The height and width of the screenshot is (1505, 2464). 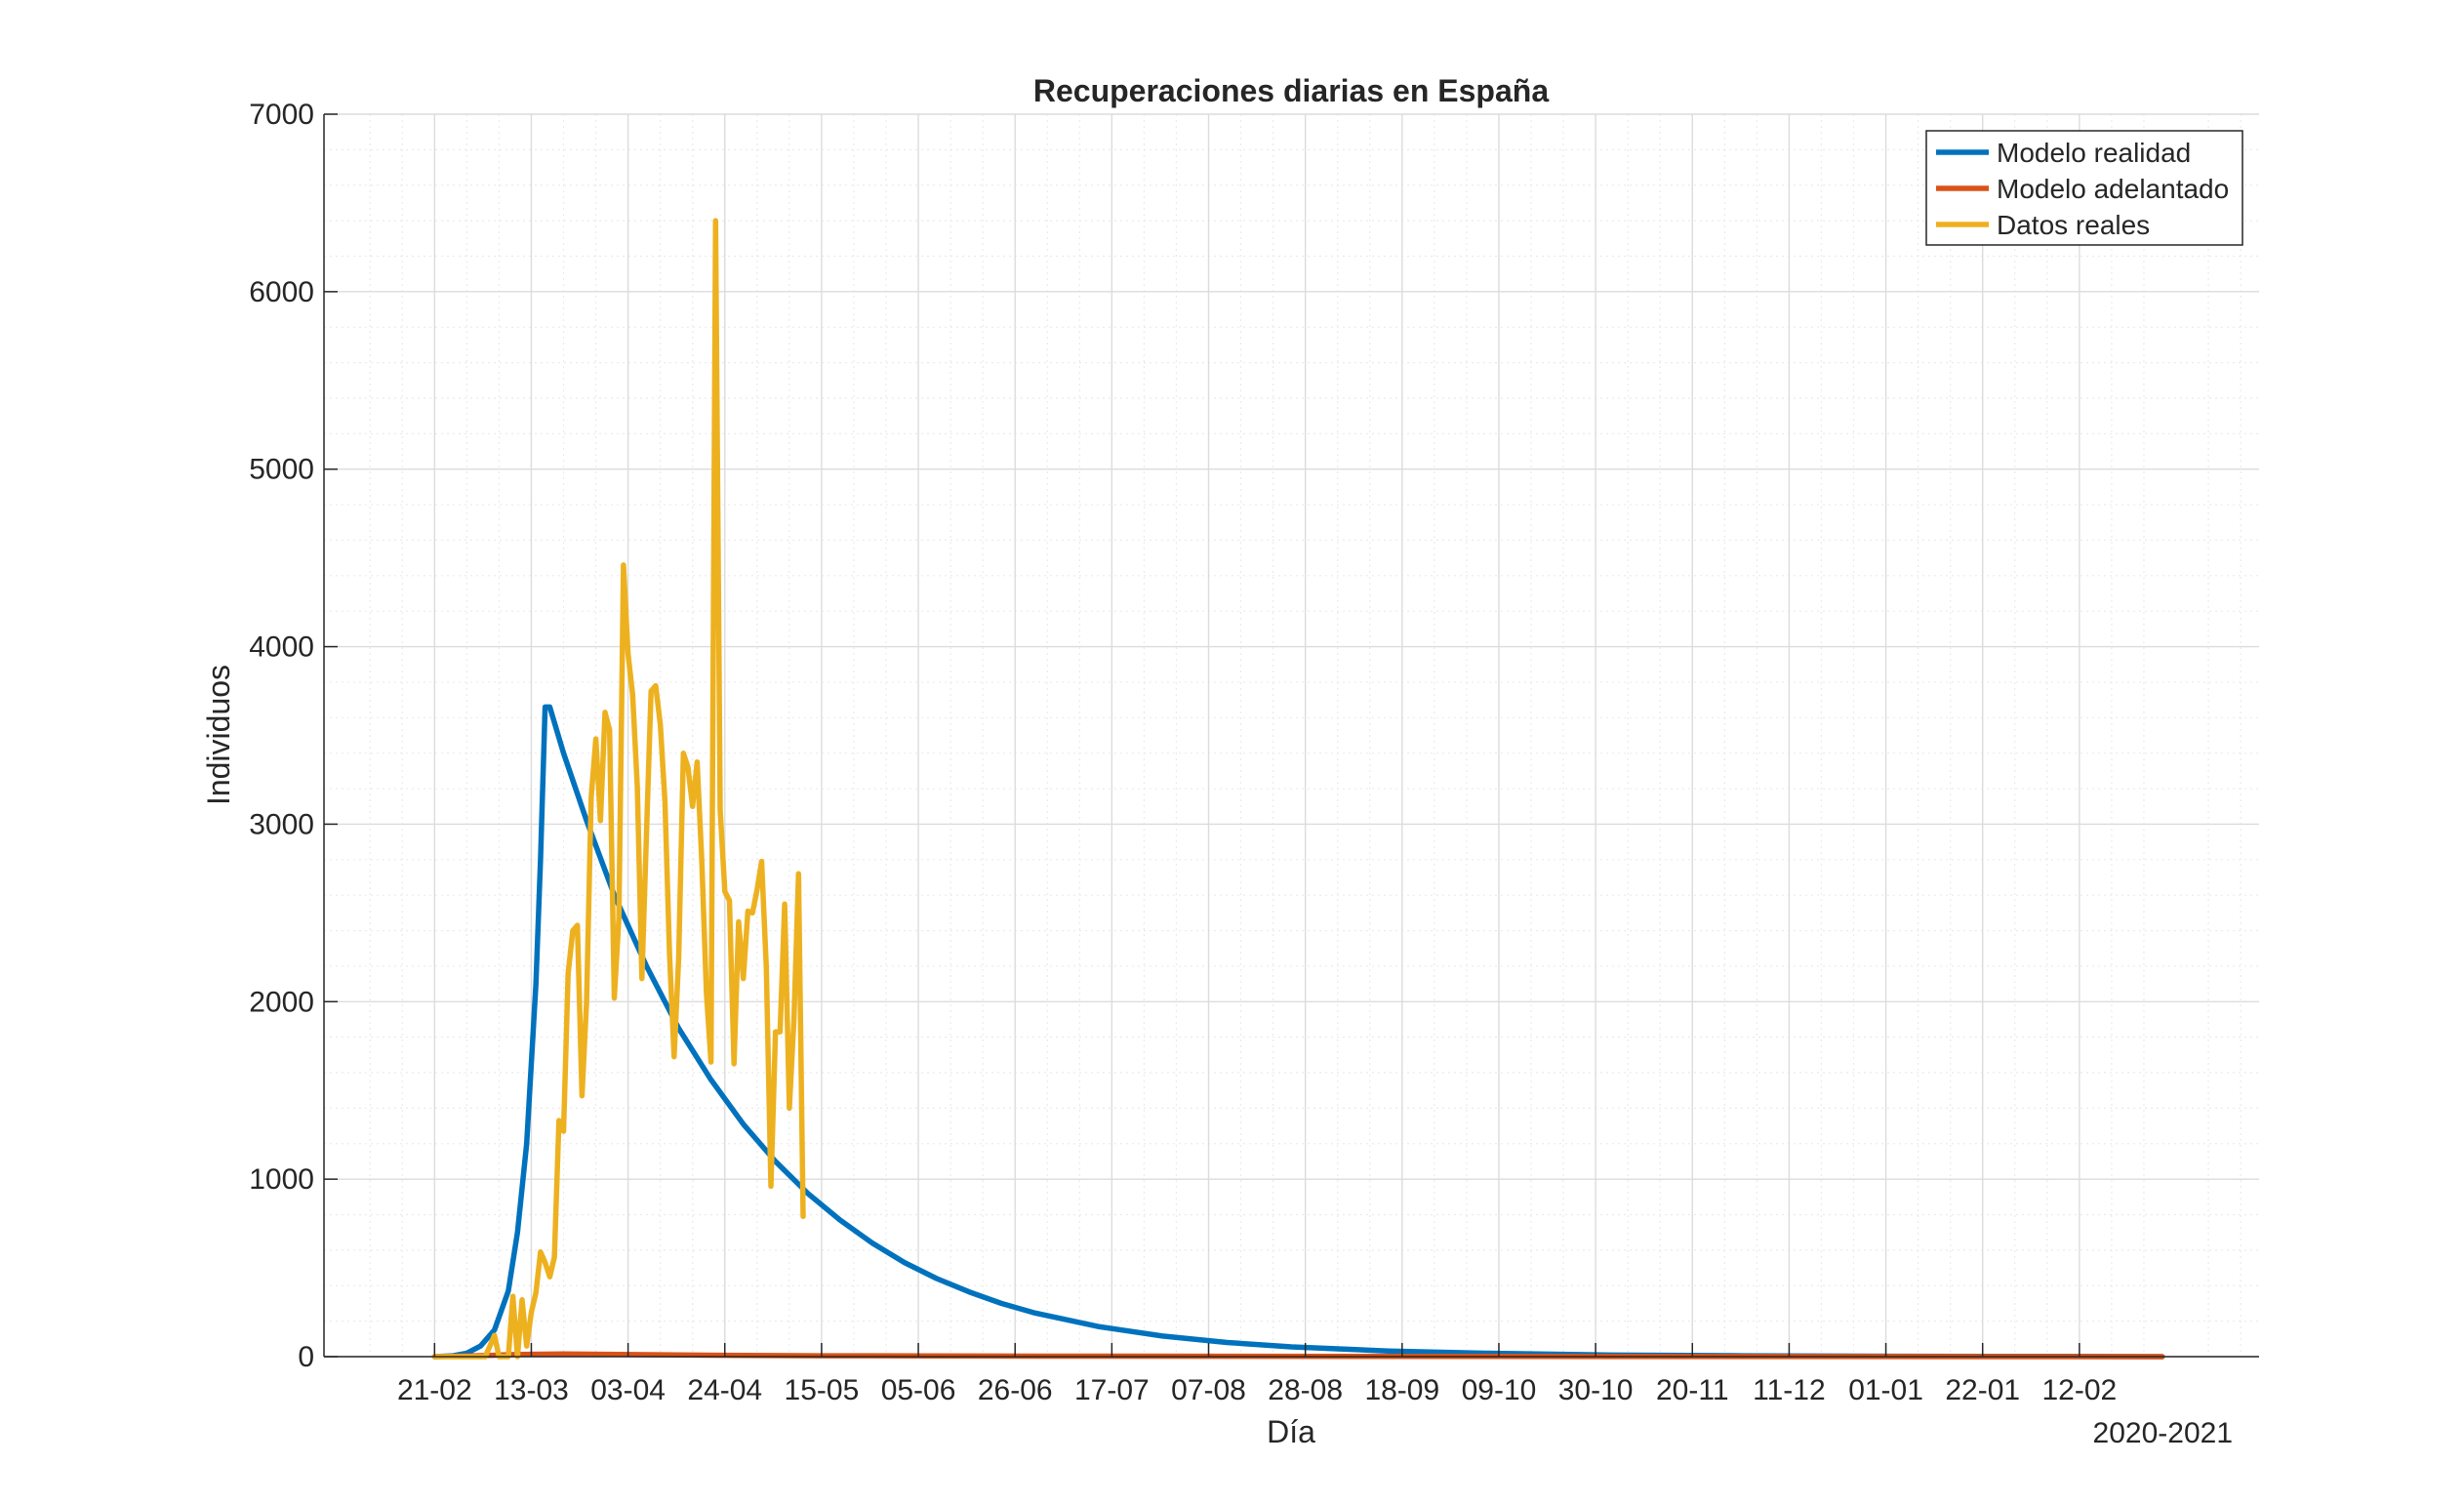 I want to click on x-tick-label: 11-12, so click(x=1789, y=1390).